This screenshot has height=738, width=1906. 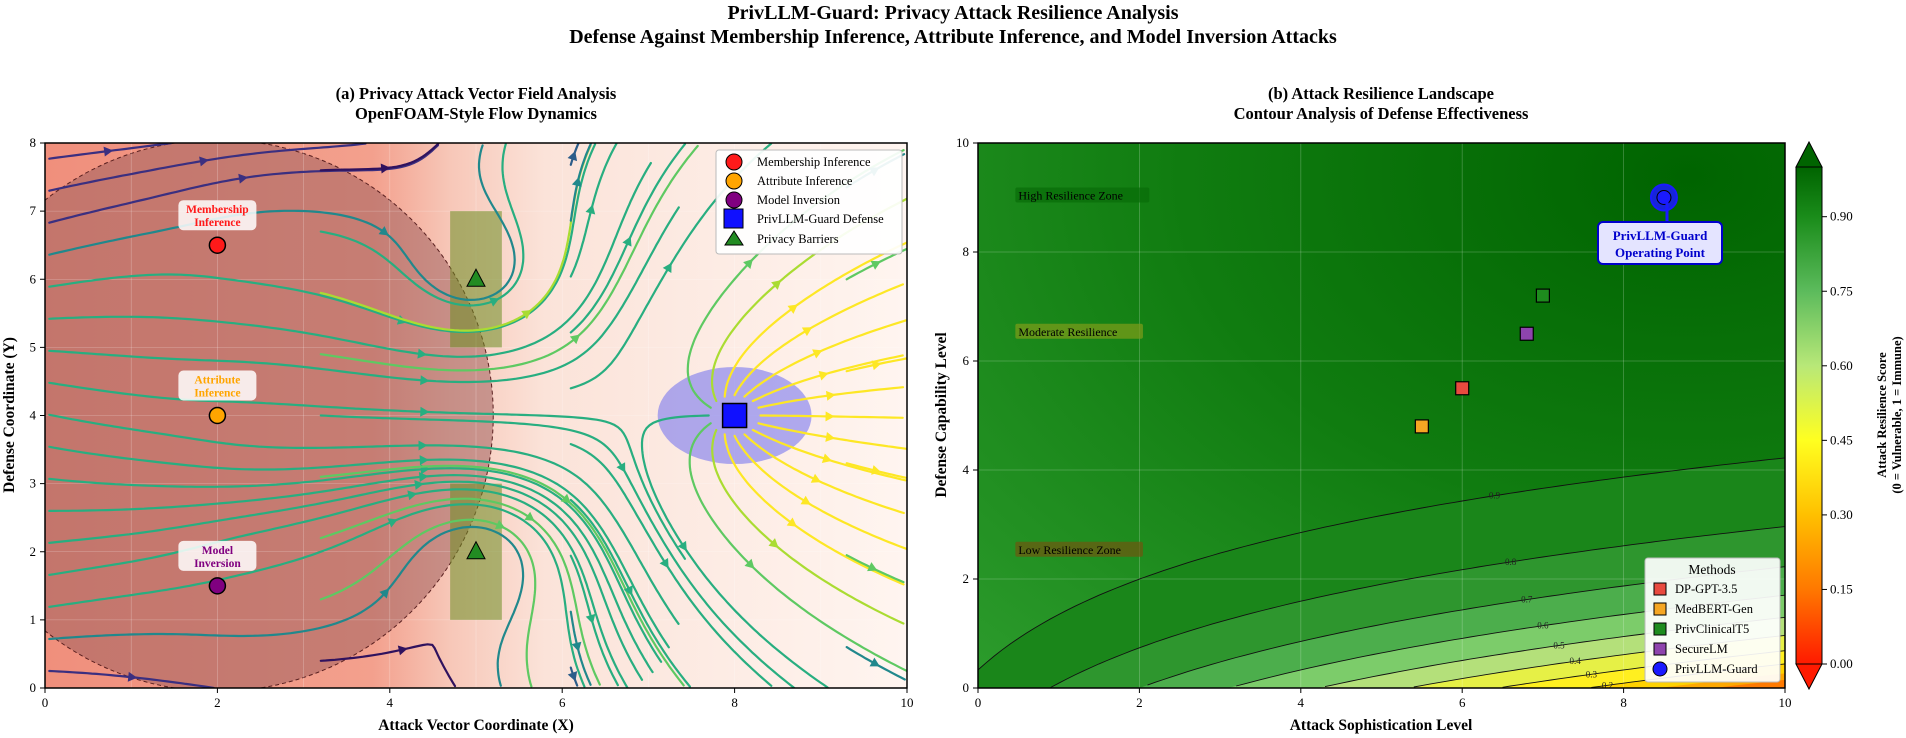 What do you see at coordinates (798, 239) in the screenshot?
I see `legend-barrier-label: Privacy Barriers` at bounding box center [798, 239].